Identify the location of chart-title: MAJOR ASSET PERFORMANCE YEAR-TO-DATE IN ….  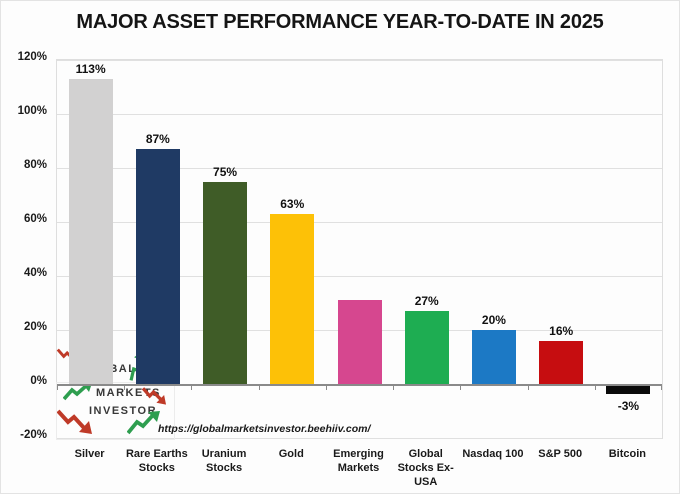
(340, 22).